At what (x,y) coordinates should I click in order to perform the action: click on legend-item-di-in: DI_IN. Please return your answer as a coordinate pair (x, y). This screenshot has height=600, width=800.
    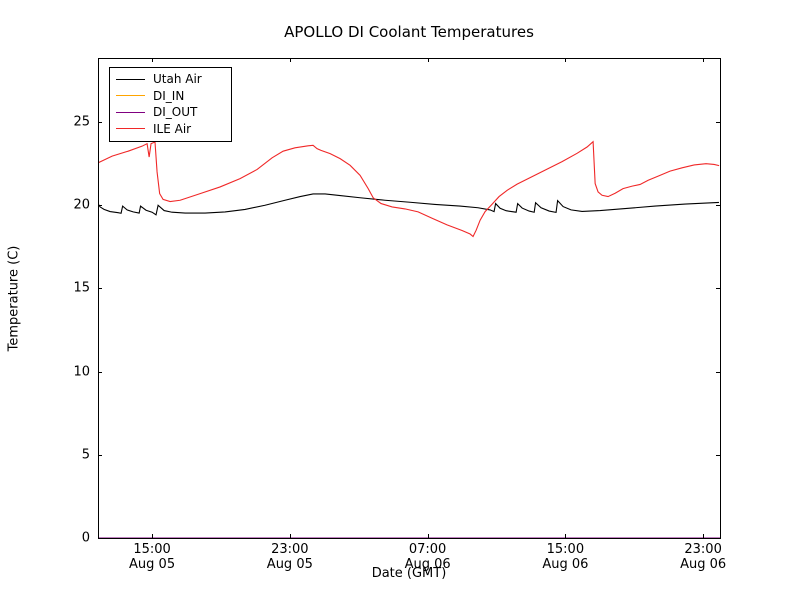
    Looking at the image, I should click on (170, 96).